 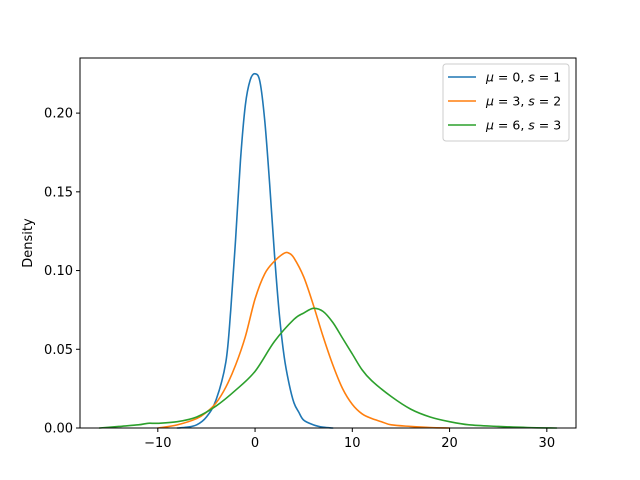 I want to click on y-tick-label: 0.20, so click(x=58, y=114).